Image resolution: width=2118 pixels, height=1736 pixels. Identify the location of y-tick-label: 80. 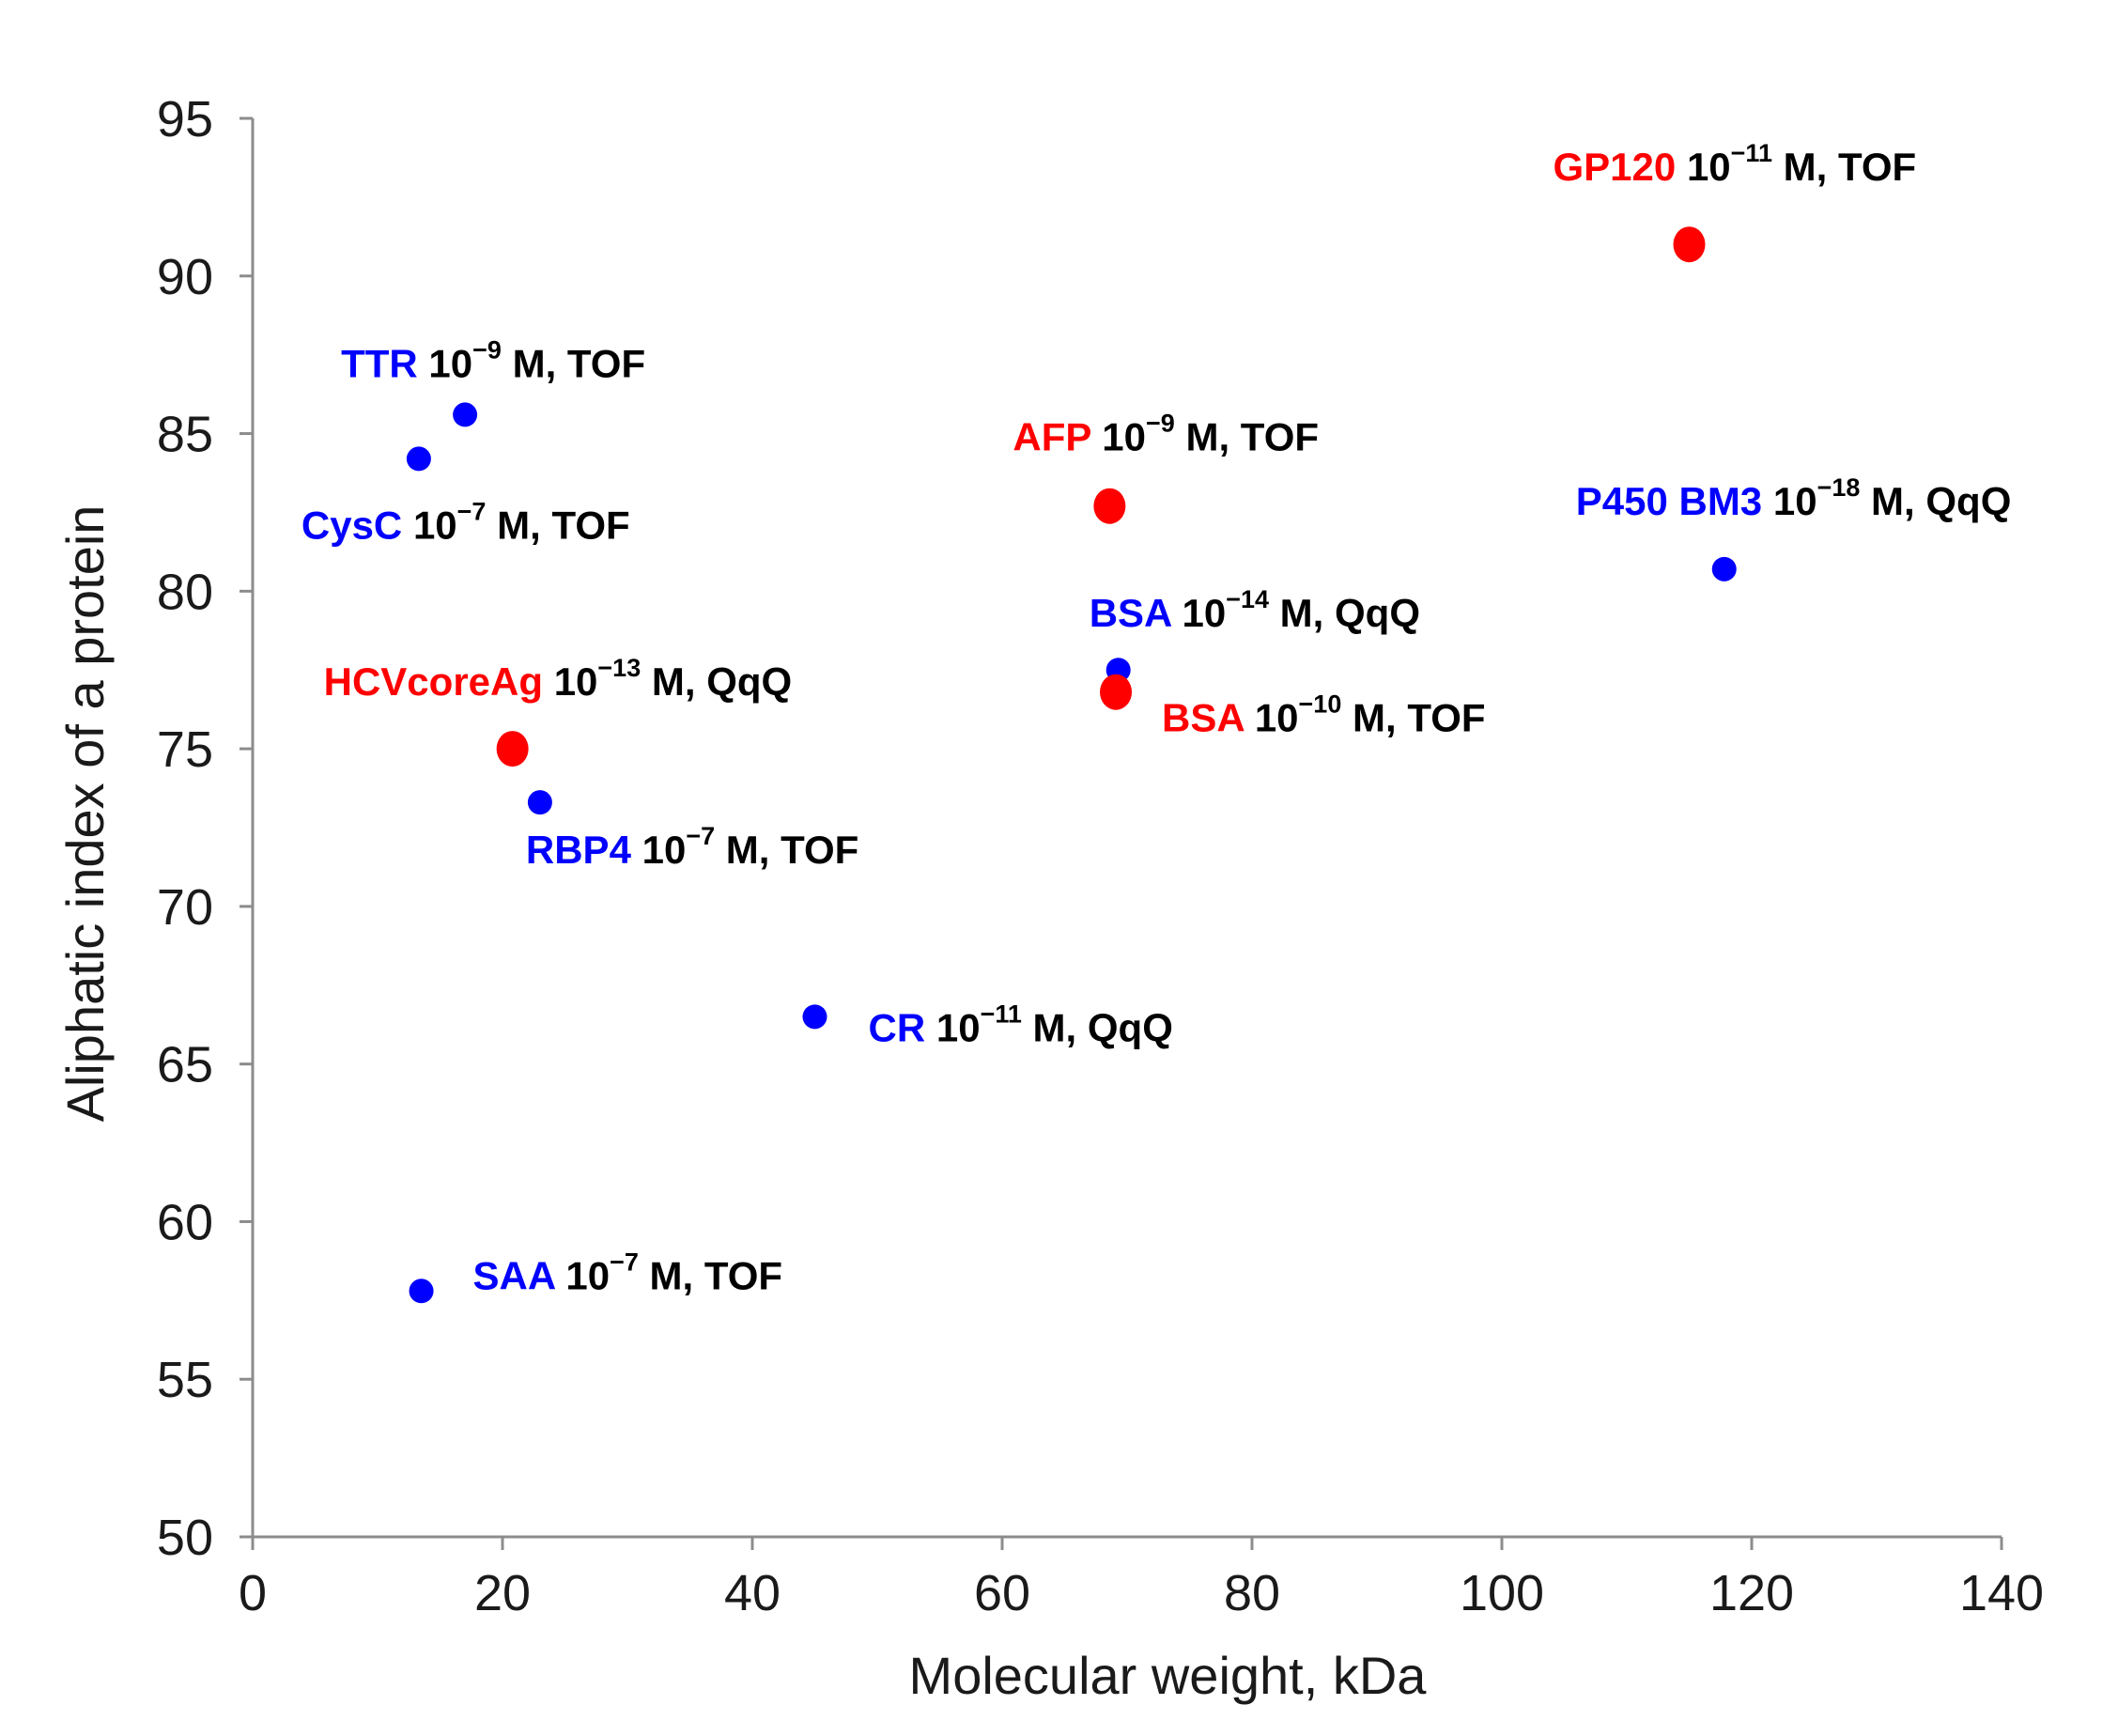
(185, 592).